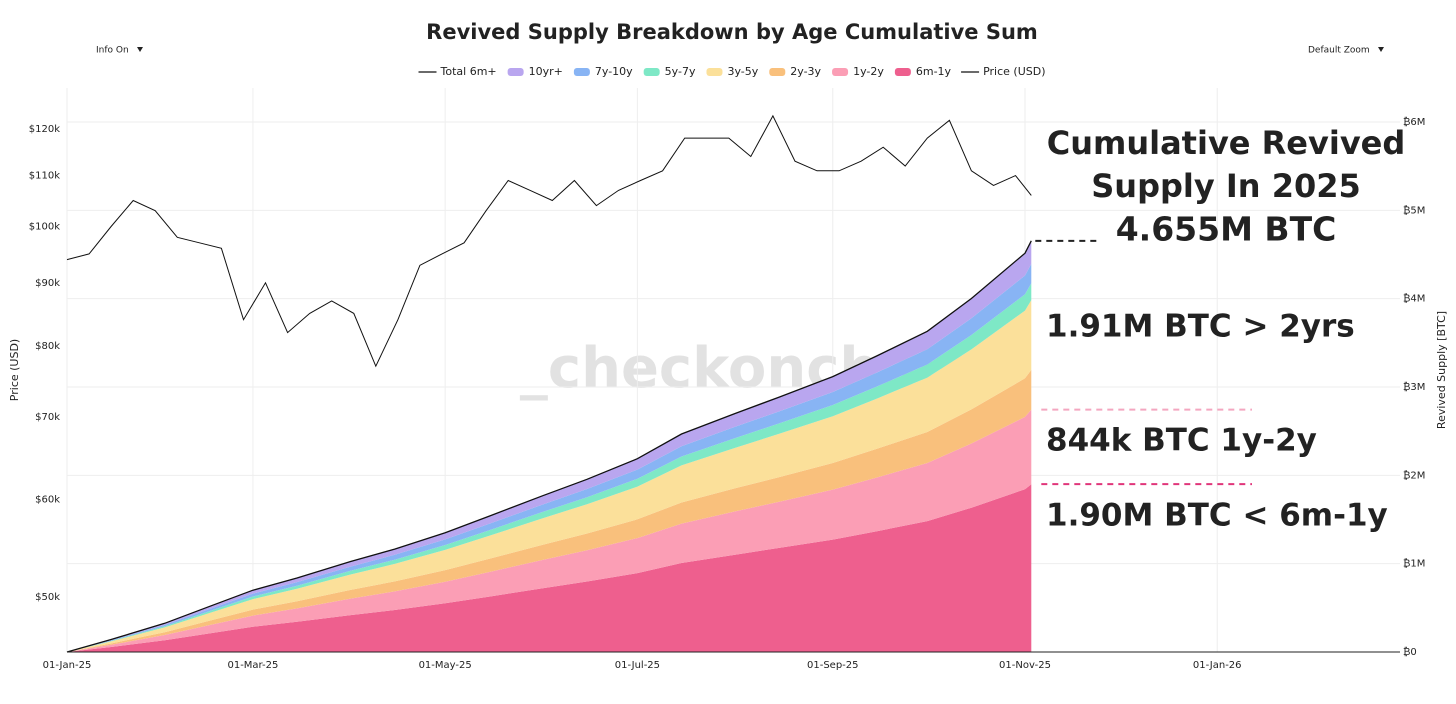 This screenshot has height=704, width=1456. I want to click on legend-label: 7y-10y, so click(614, 71).